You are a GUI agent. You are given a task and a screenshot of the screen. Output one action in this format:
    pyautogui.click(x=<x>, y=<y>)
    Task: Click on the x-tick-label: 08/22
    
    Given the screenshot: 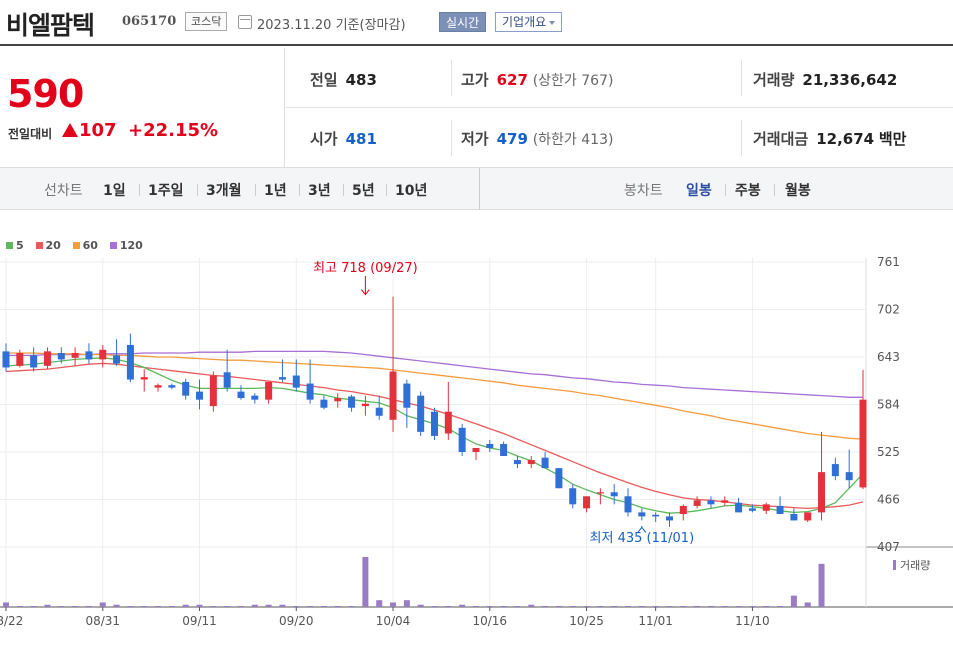 What is the action you would take?
    pyautogui.click(x=11, y=621)
    